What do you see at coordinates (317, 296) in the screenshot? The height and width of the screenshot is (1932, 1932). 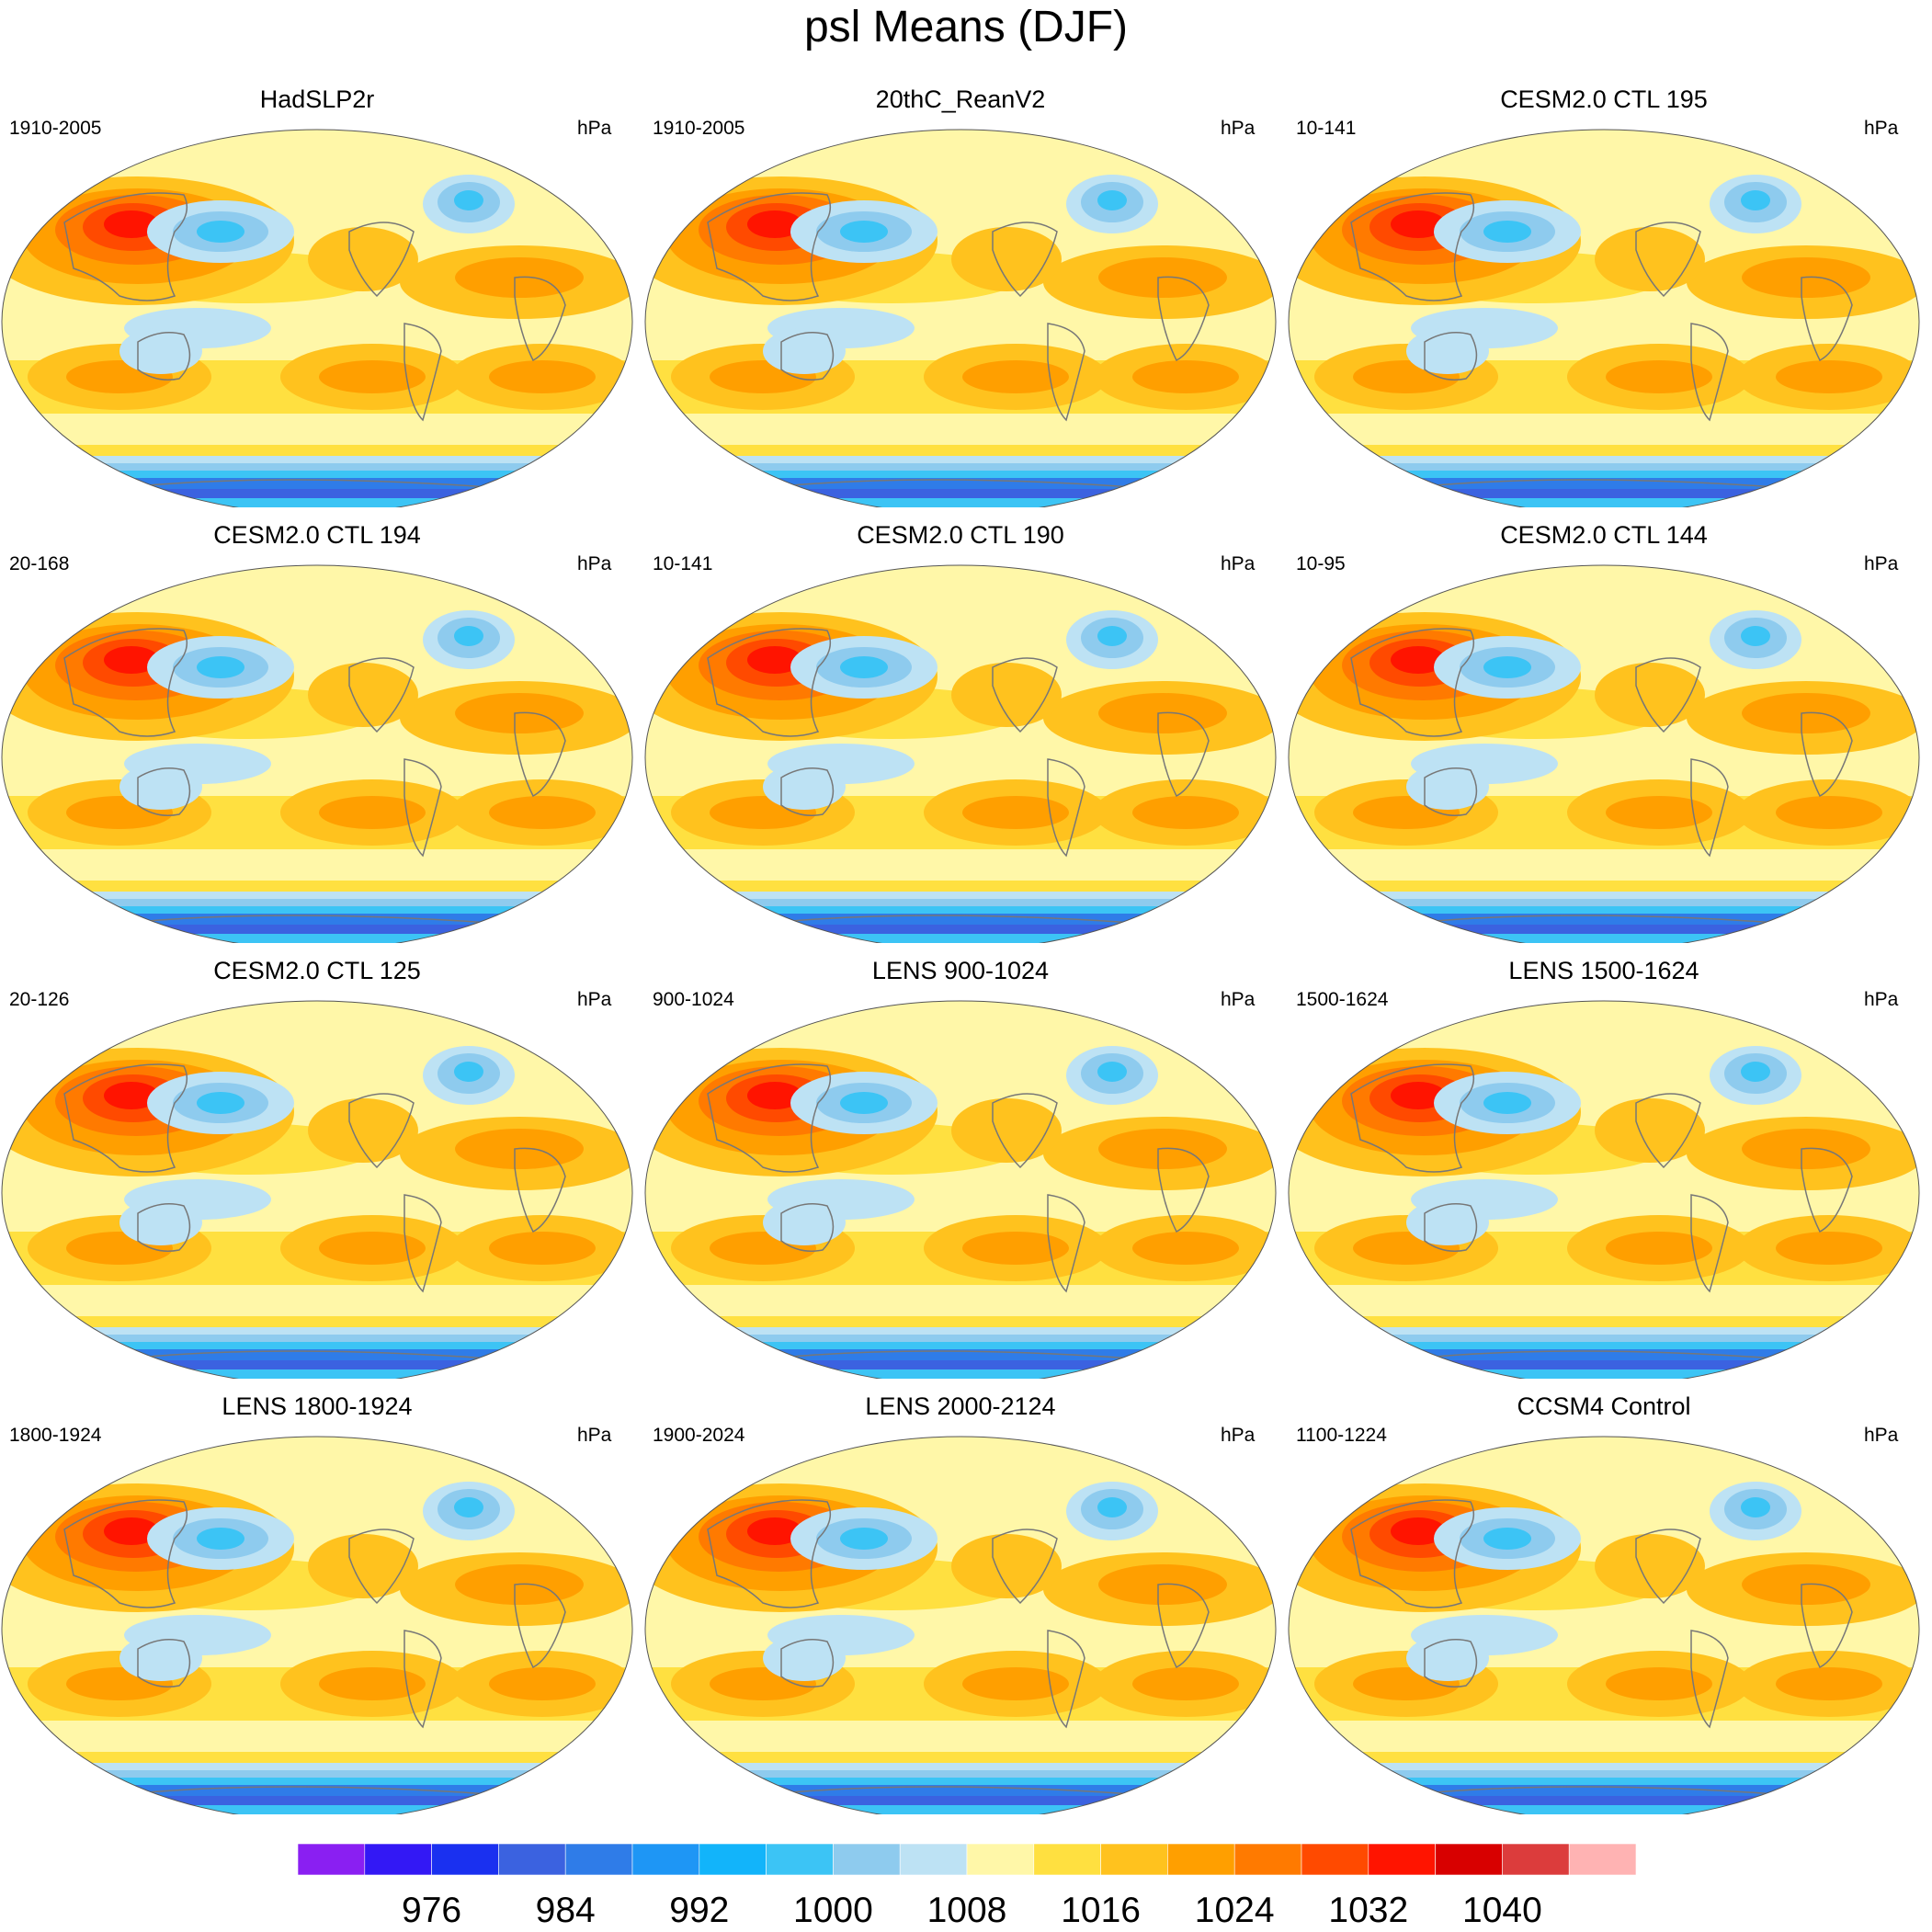 I see `map-panel: HadSLP2r 1910-2005 hPa` at bounding box center [317, 296].